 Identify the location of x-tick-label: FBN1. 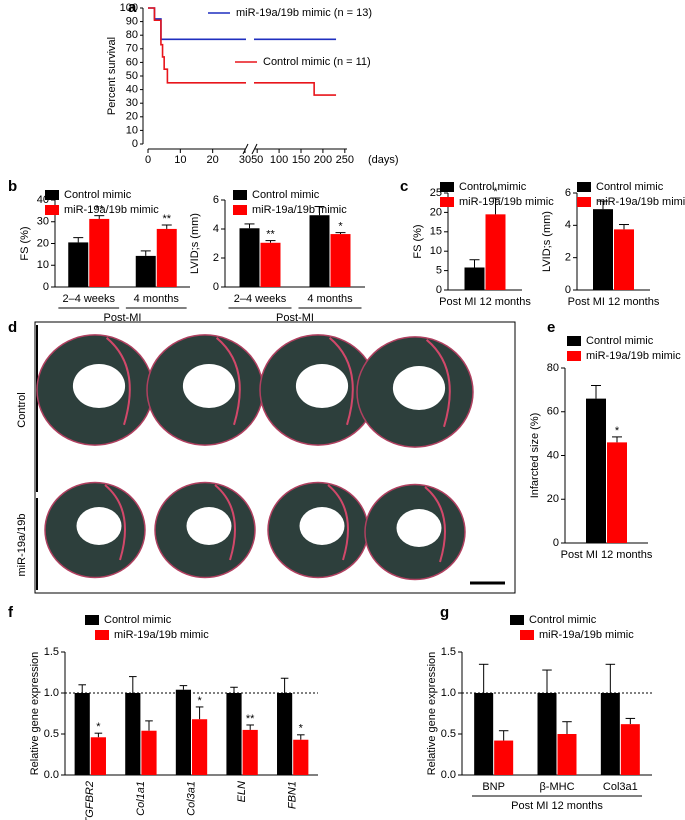
(293, 795).